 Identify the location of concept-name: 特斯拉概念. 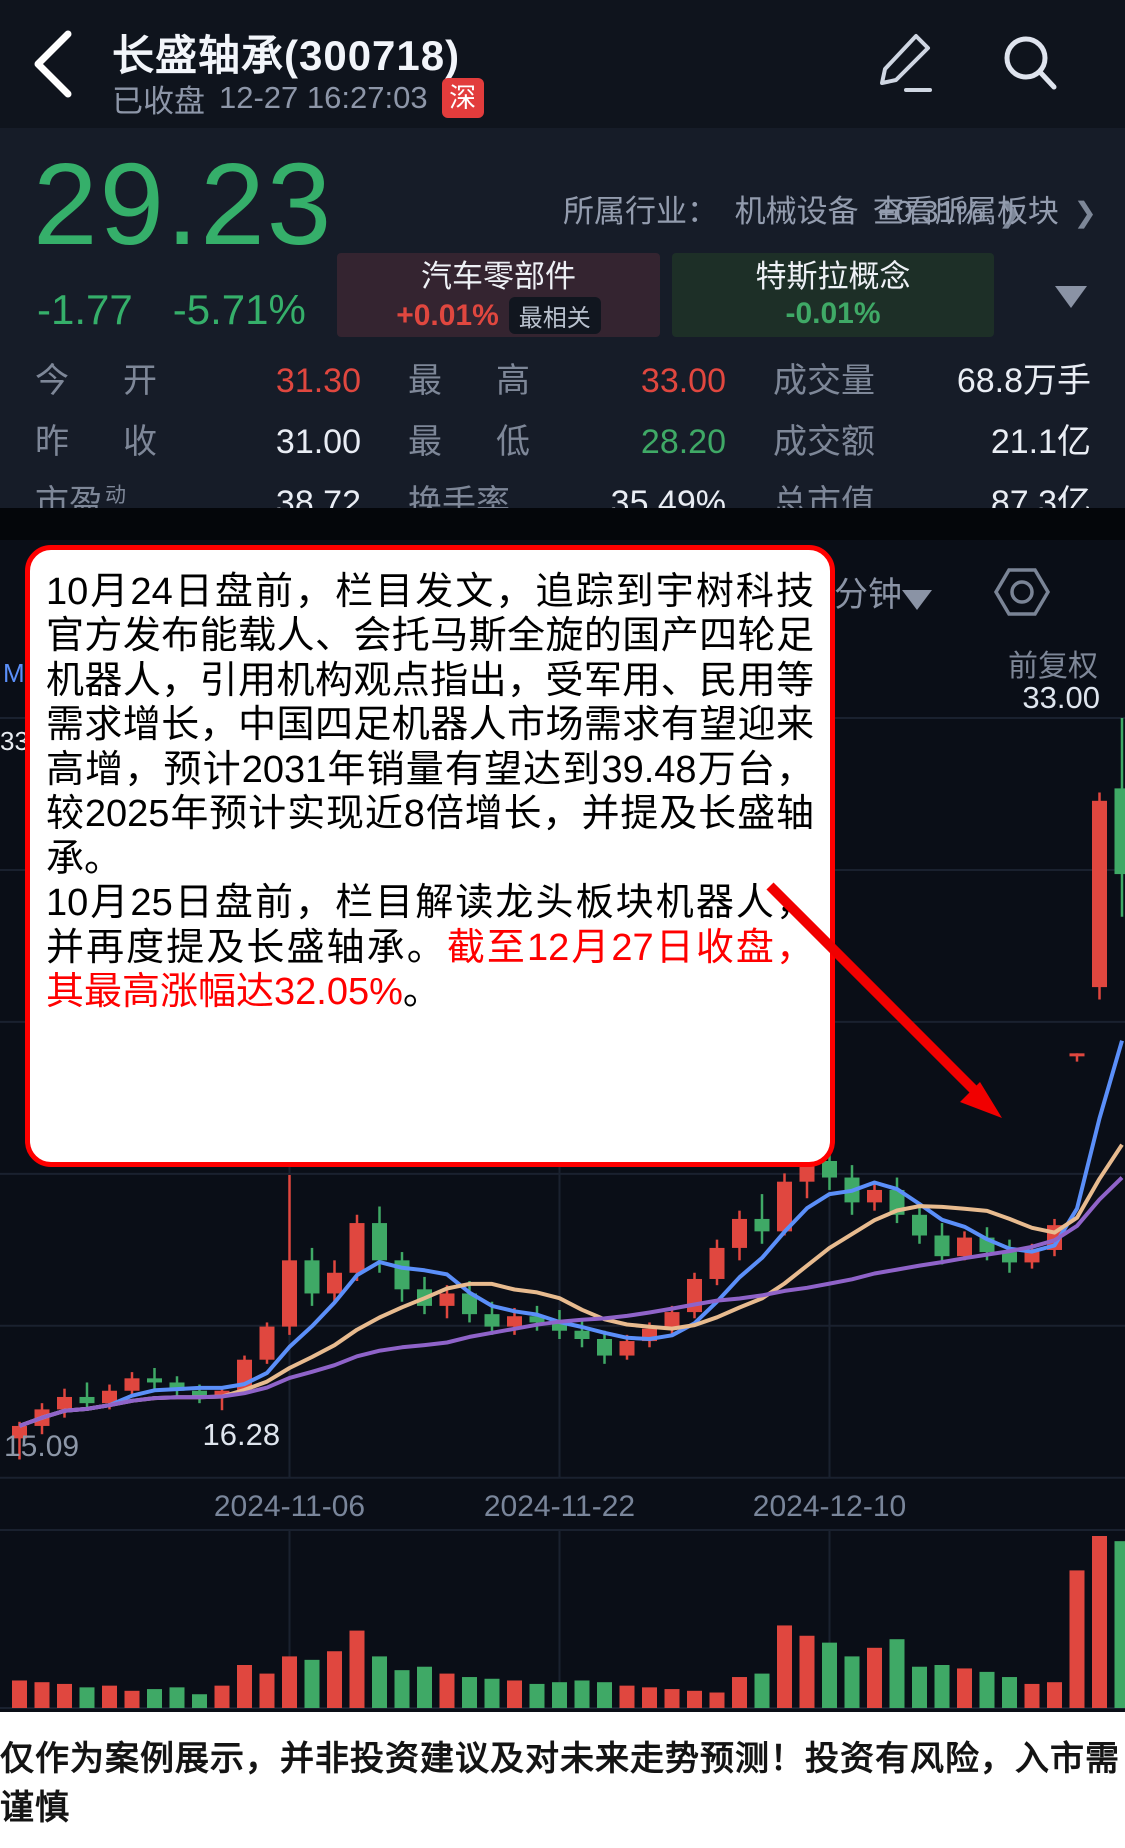
(833, 276).